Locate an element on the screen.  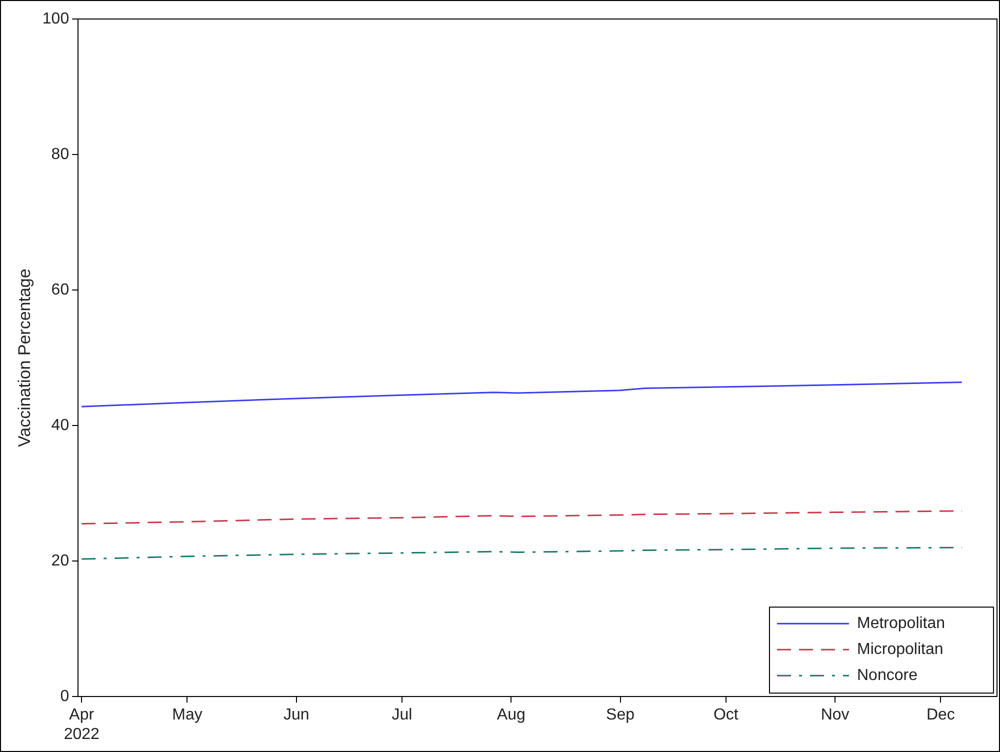
x-tick-label: Sep is located at coordinates (620, 715).